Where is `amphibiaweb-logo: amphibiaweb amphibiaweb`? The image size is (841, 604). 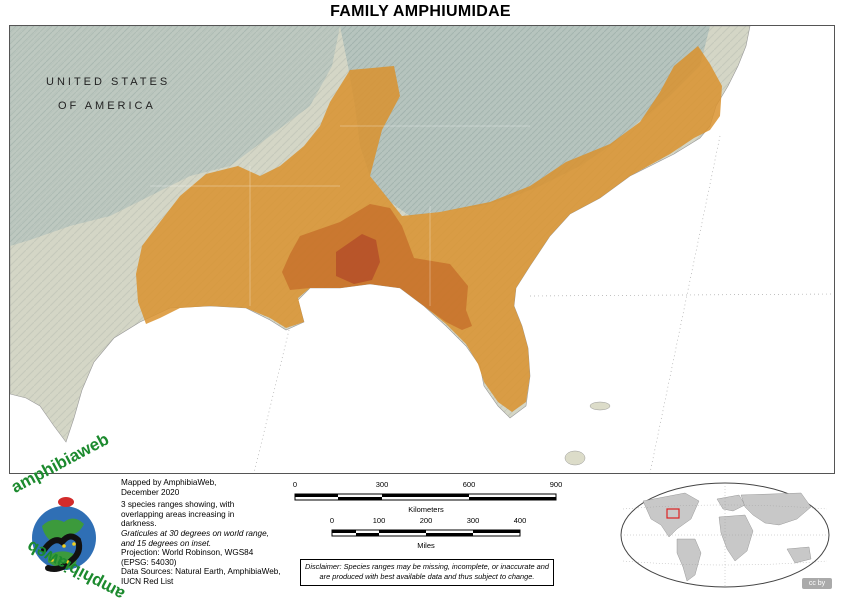
amphibiaweb-logo: amphibiaweb amphibiaweb is located at coordinates (68, 516).